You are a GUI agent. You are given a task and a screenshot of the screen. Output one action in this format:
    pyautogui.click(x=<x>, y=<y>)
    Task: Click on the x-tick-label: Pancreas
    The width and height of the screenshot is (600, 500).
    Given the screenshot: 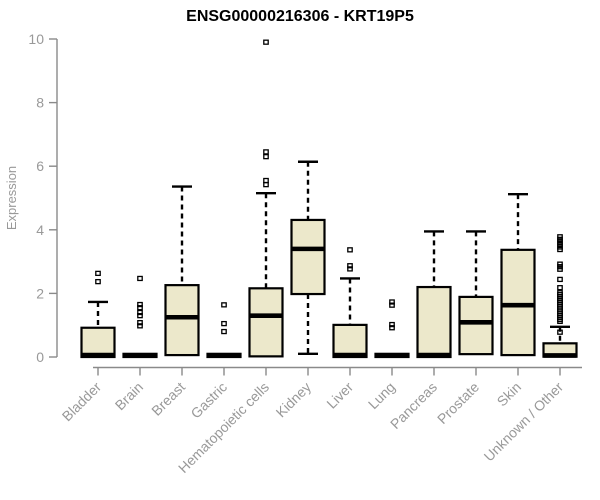 What is the action you would take?
    pyautogui.click(x=413, y=405)
    